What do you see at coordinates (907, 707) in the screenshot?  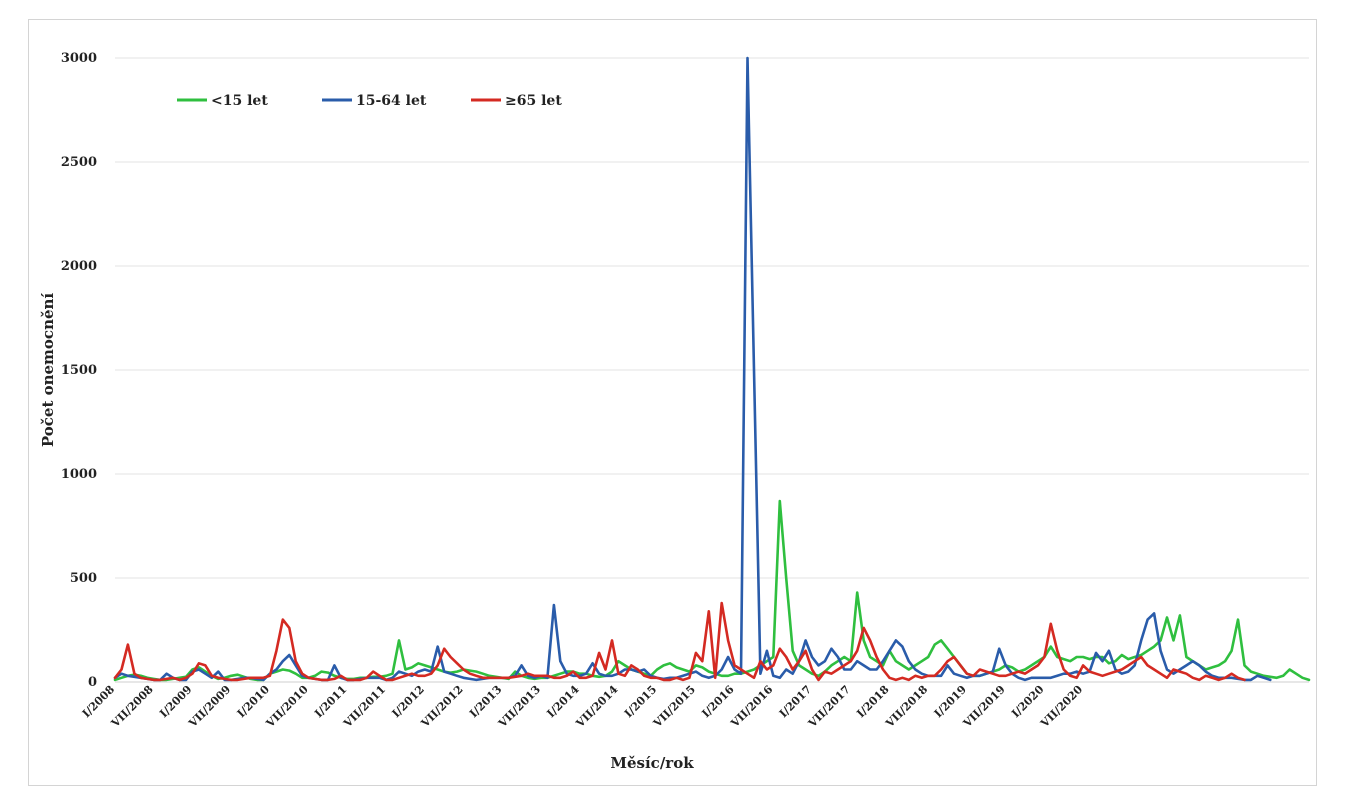 I see `x-tick-label: VII/2018` at bounding box center [907, 707].